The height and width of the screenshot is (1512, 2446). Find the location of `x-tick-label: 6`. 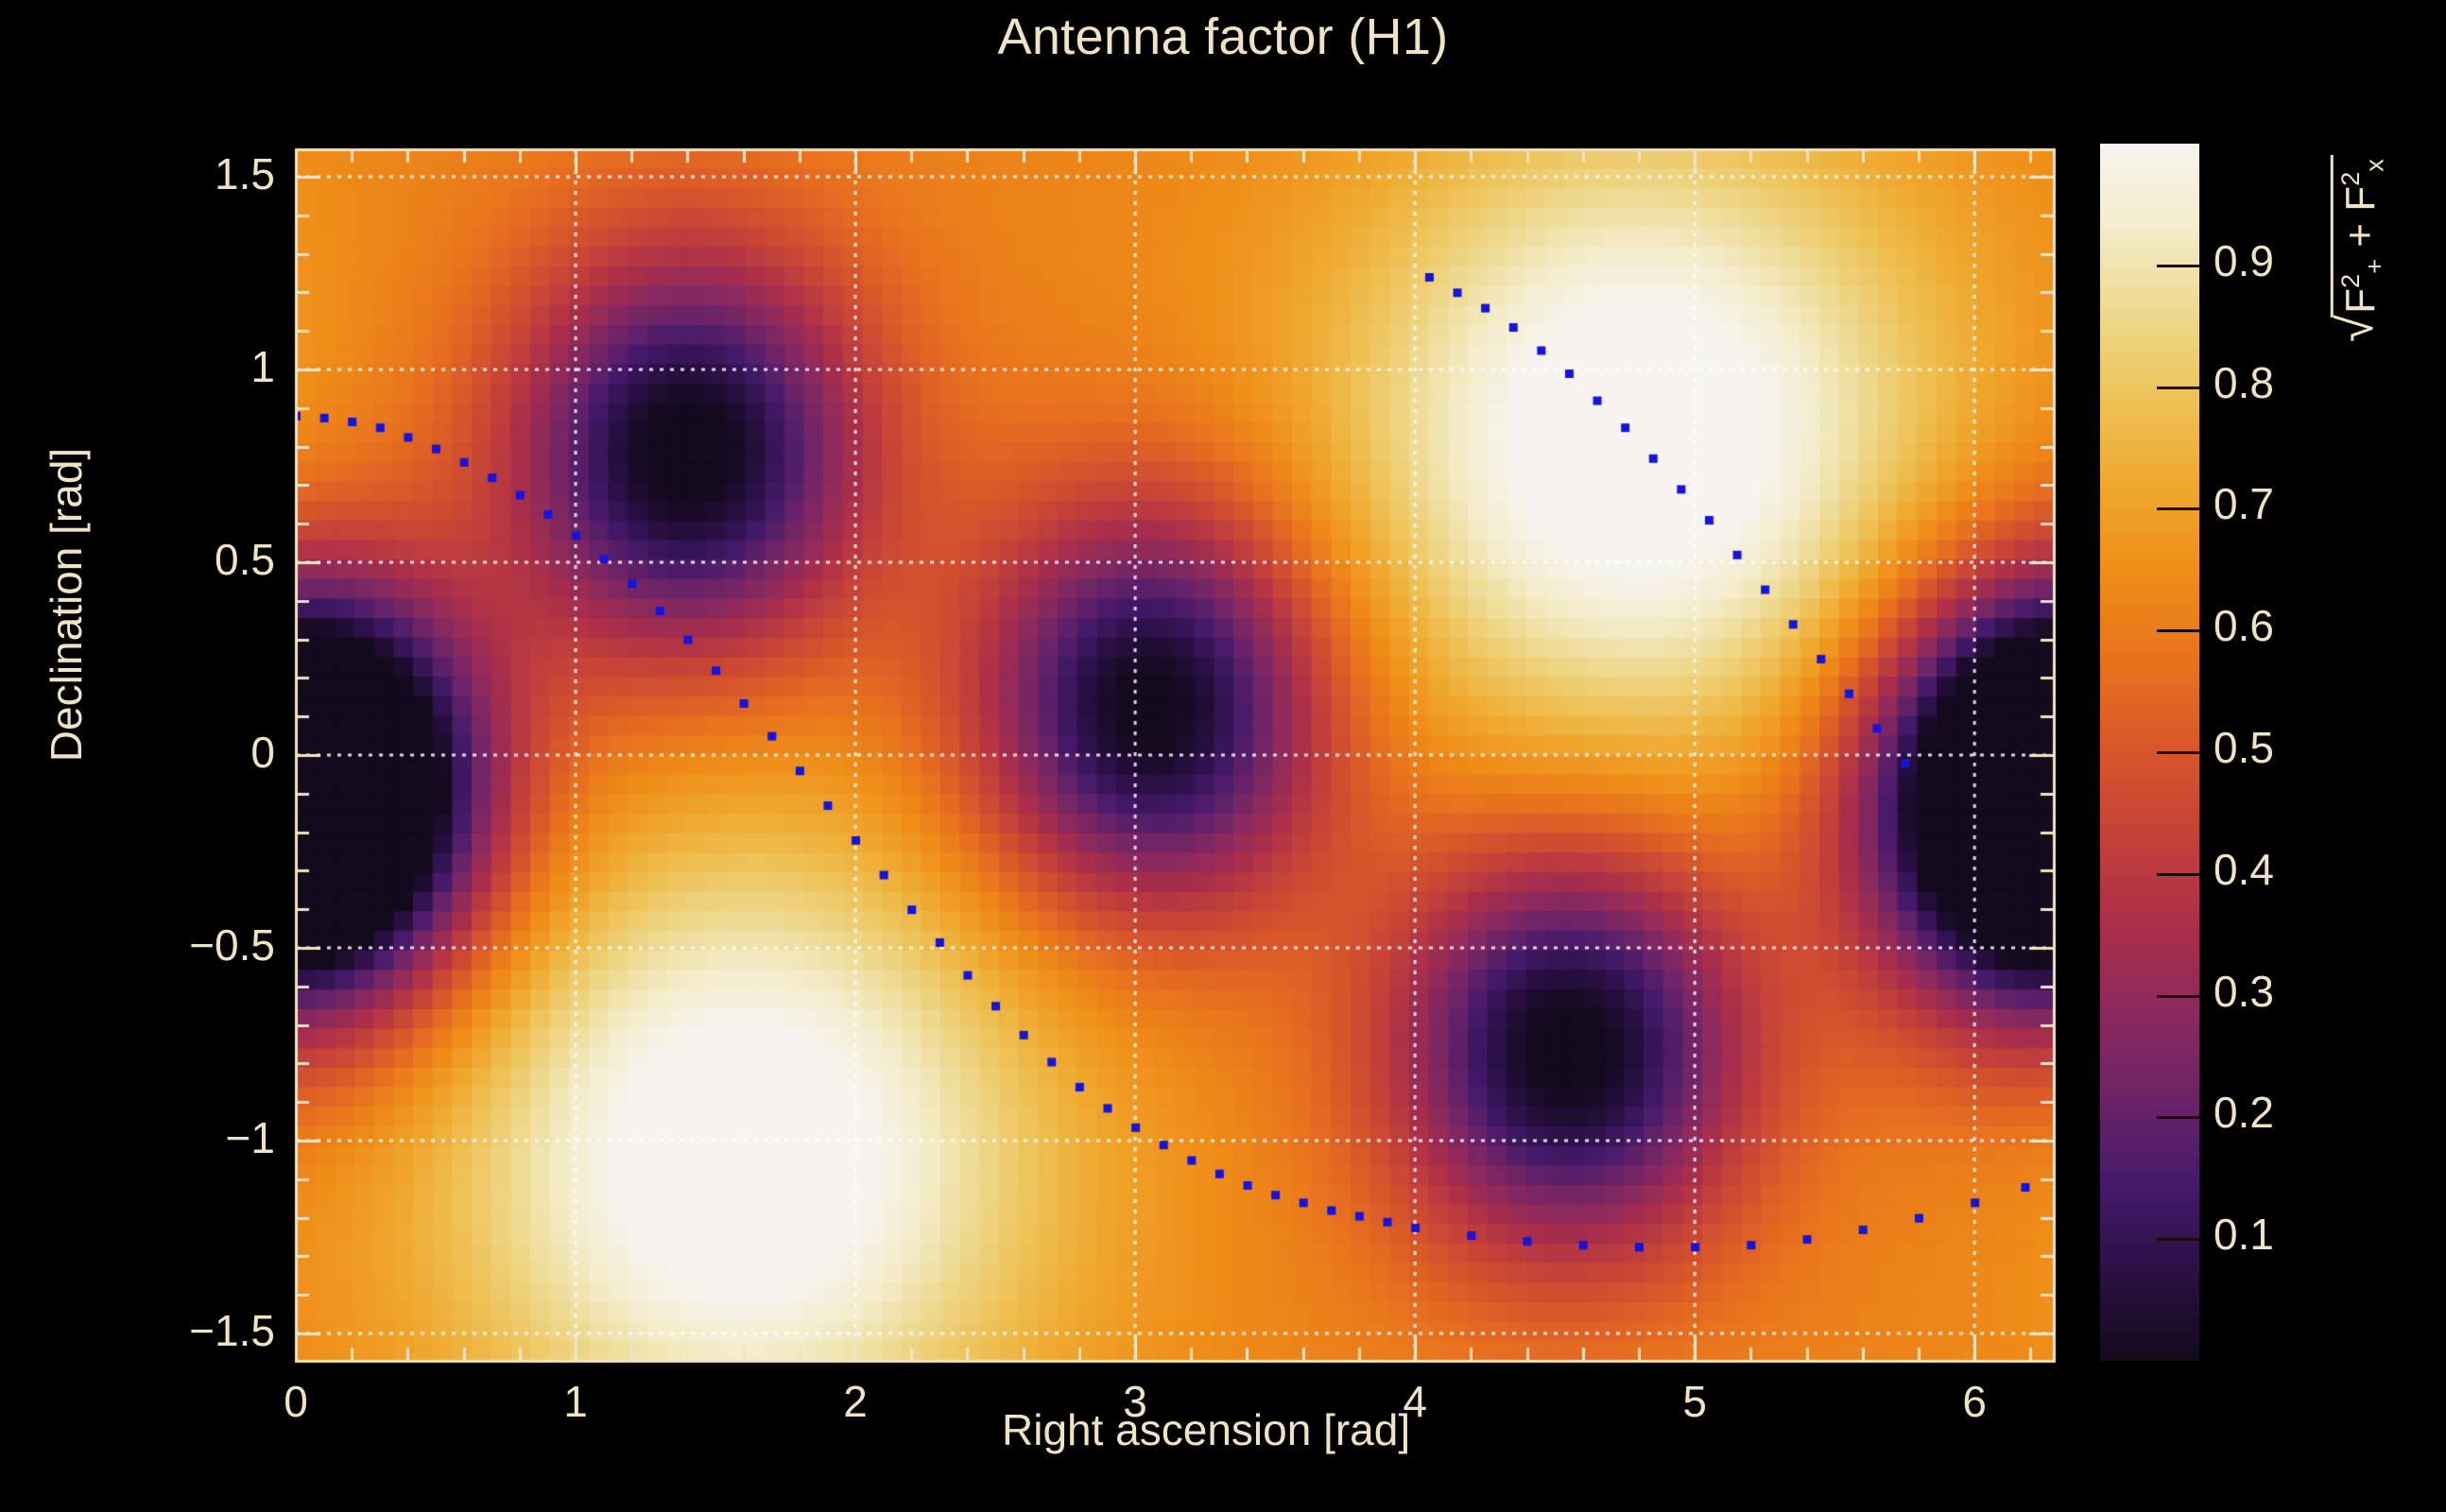

x-tick-label: 6 is located at coordinates (1974, 1401).